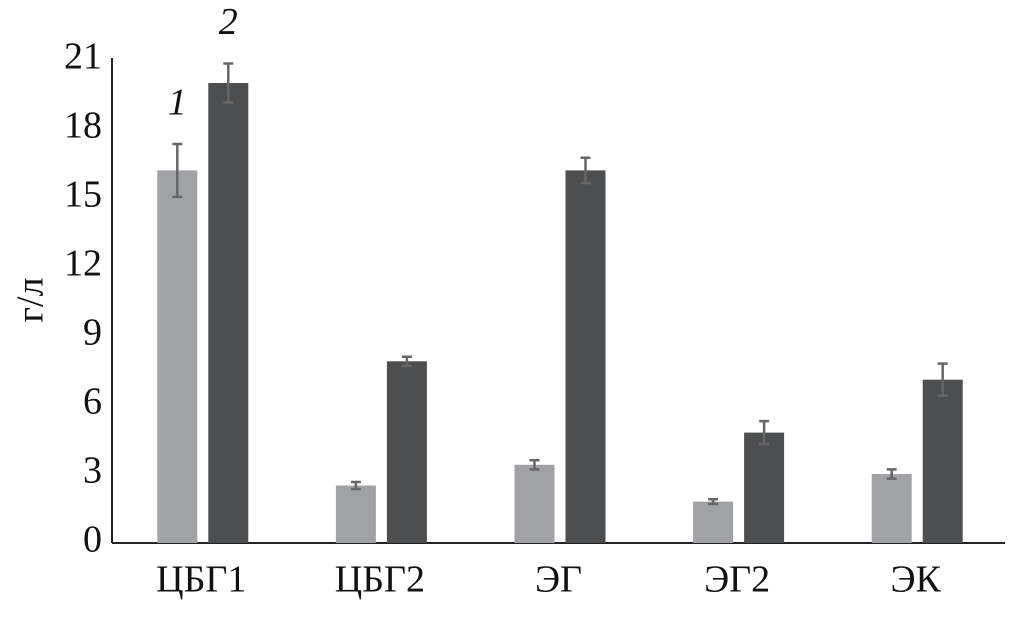 The height and width of the screenshot is (621, 1010). Describe the element at coordinates (92, 471) in the screenshot. I see `y-tick-label: 3` at that location.